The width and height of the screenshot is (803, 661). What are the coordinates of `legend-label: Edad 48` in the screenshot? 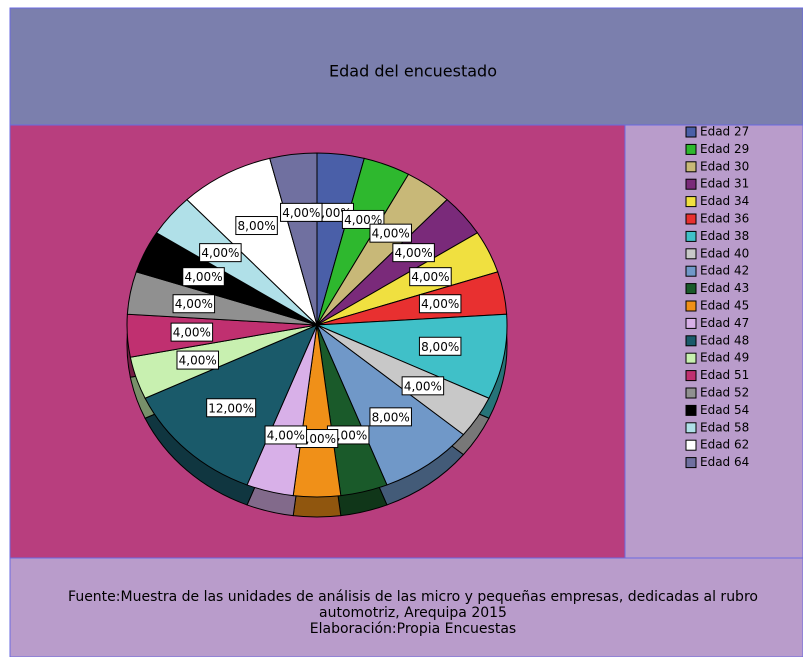 It's located at (724, 340).